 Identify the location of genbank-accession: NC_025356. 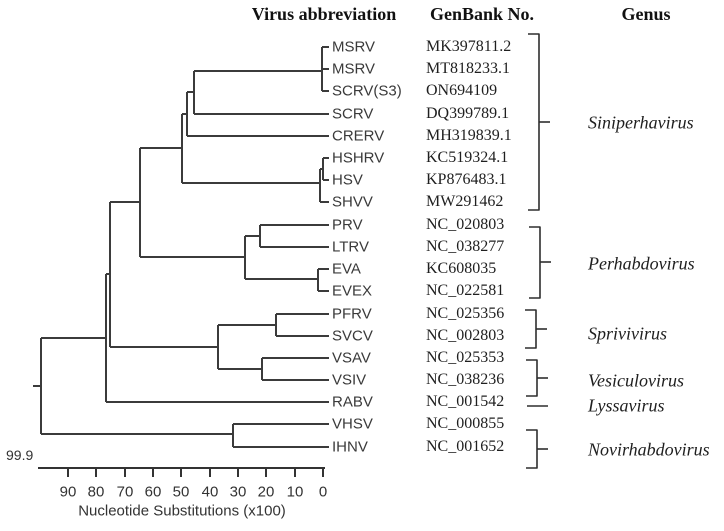
(465, 313).